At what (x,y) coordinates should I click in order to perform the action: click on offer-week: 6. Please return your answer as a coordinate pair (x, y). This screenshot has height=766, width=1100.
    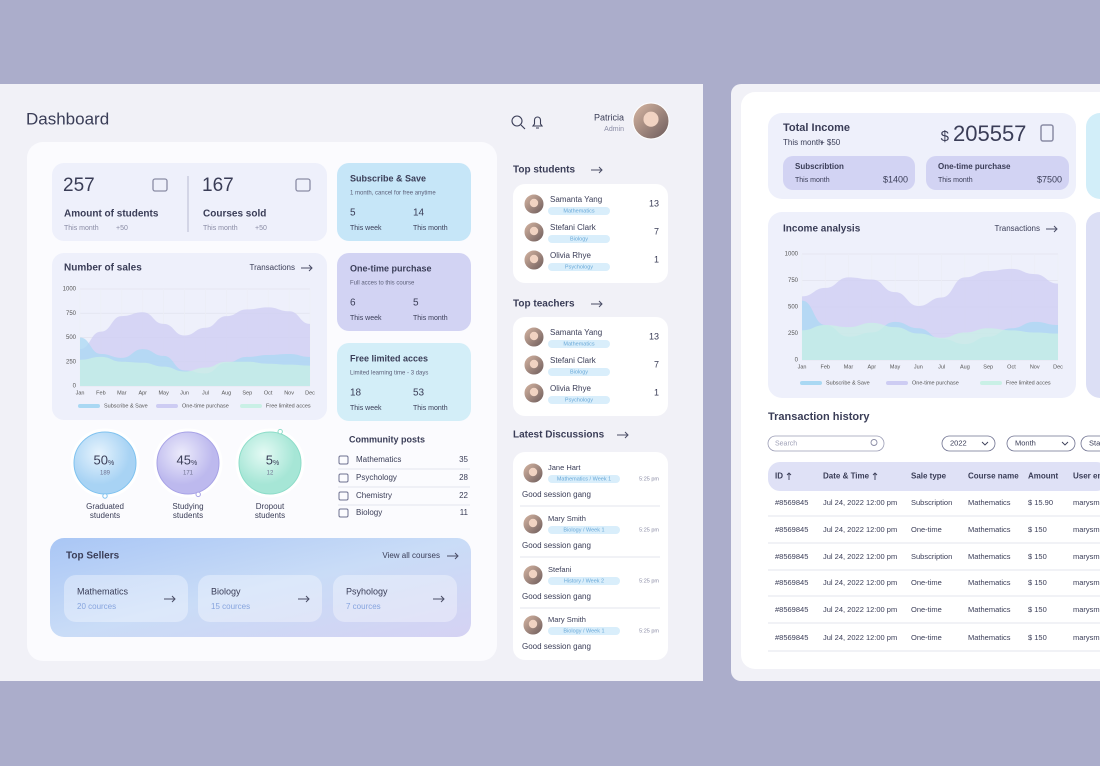
    Looking at the image, I should click on (353, 303).